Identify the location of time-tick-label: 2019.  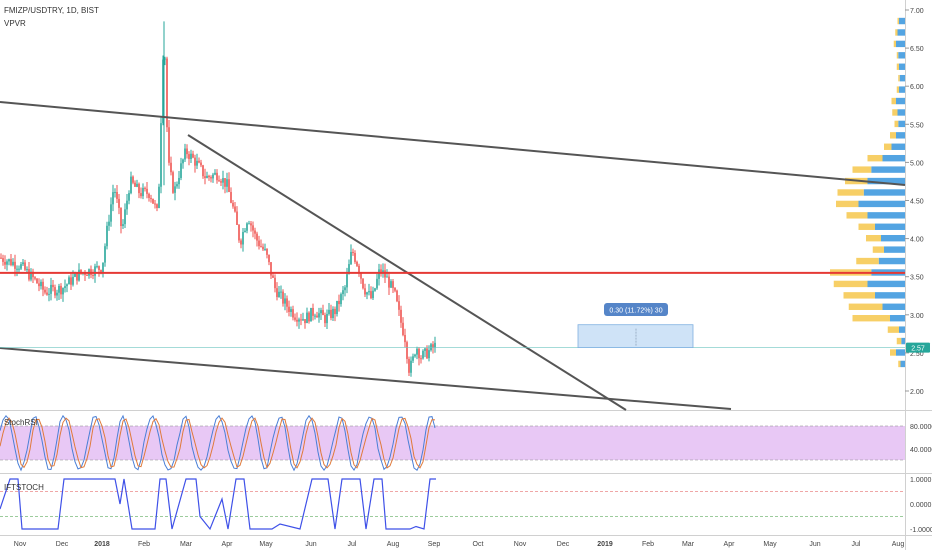
(605, 544).